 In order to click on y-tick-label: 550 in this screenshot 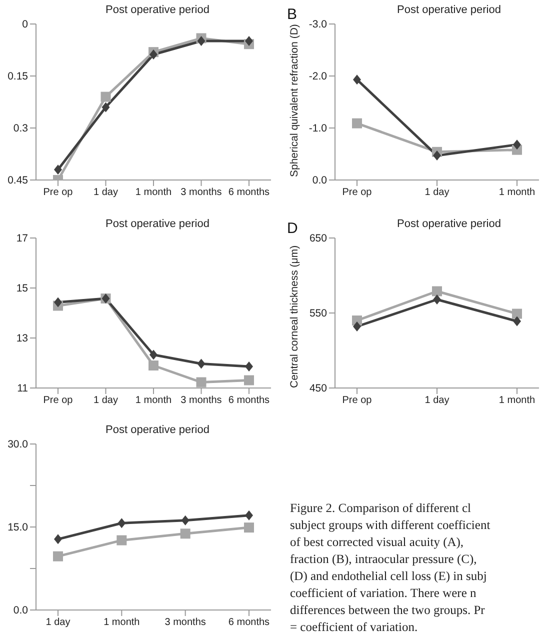, I will do `click(318, 314)`.